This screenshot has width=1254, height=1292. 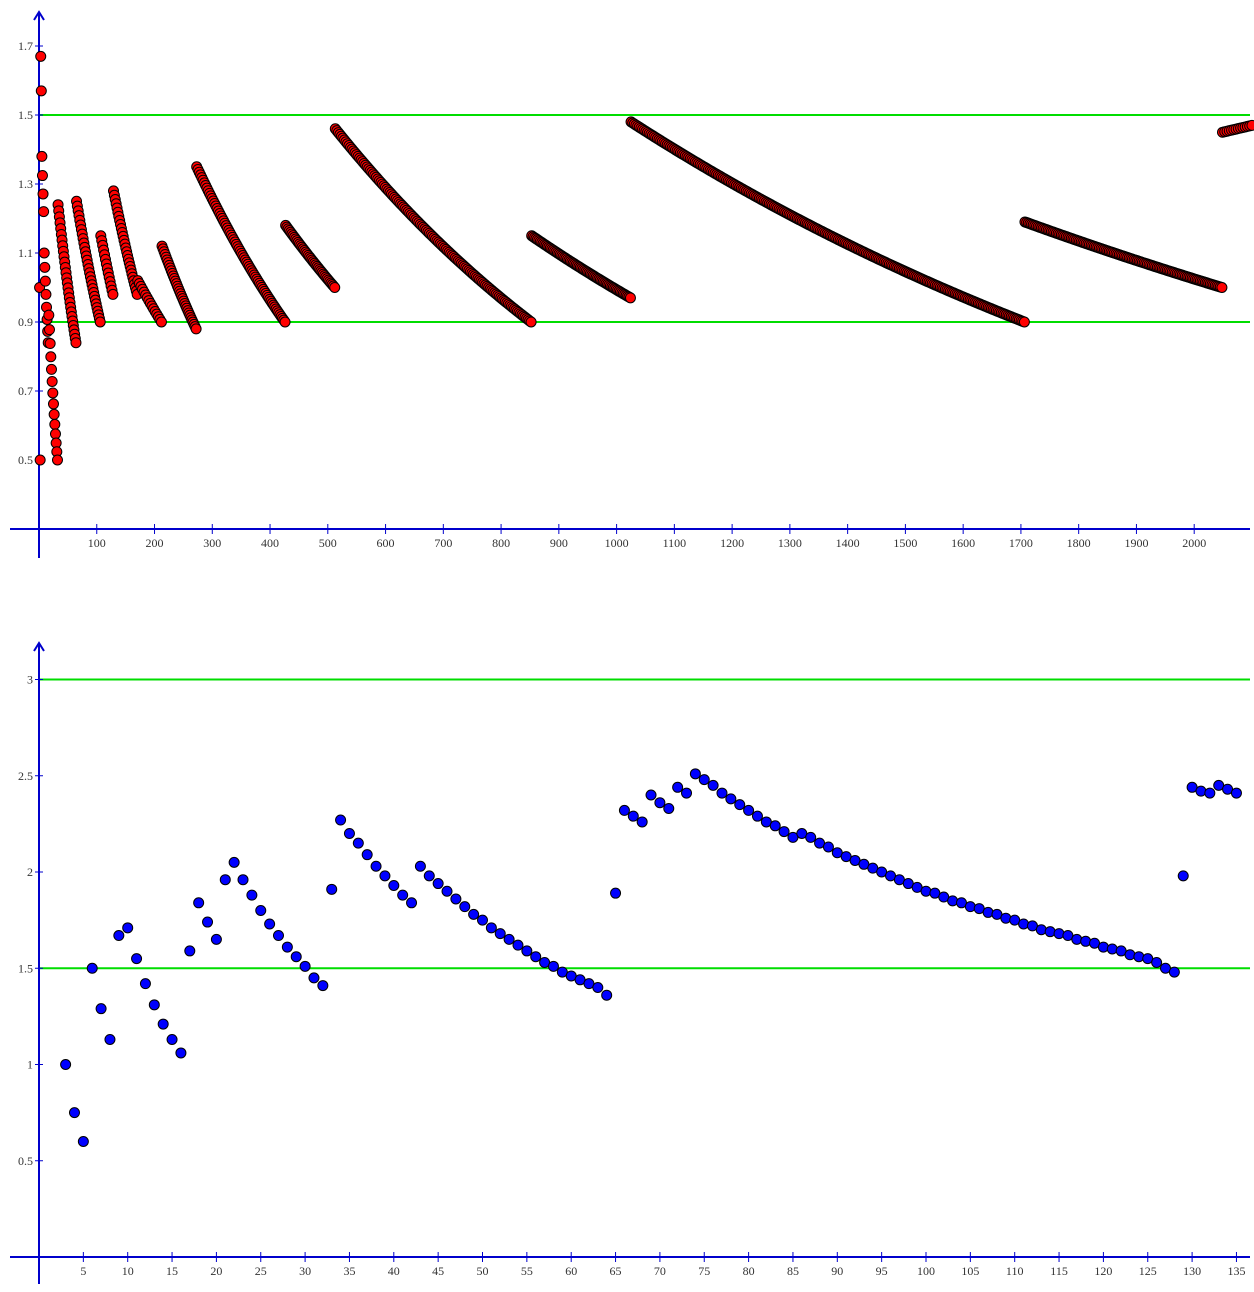 What do you see at coordinates (571, 1271) in the screenshot?
I see `x-tick-label: 60` at bounding box center [571, 1271].